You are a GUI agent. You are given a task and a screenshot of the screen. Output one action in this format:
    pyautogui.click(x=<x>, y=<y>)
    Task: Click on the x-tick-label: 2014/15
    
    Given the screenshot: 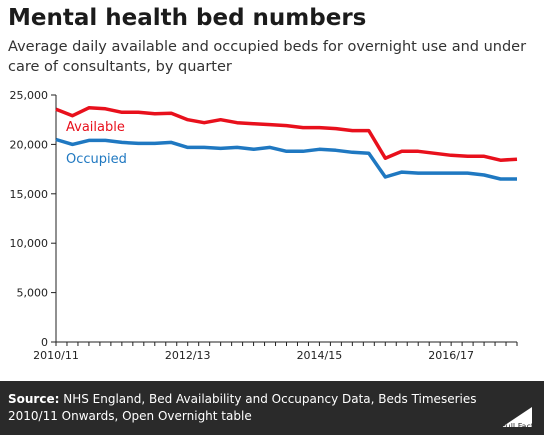 What is the action you would take?
    pyautogui.click(x=320, y=355)
    